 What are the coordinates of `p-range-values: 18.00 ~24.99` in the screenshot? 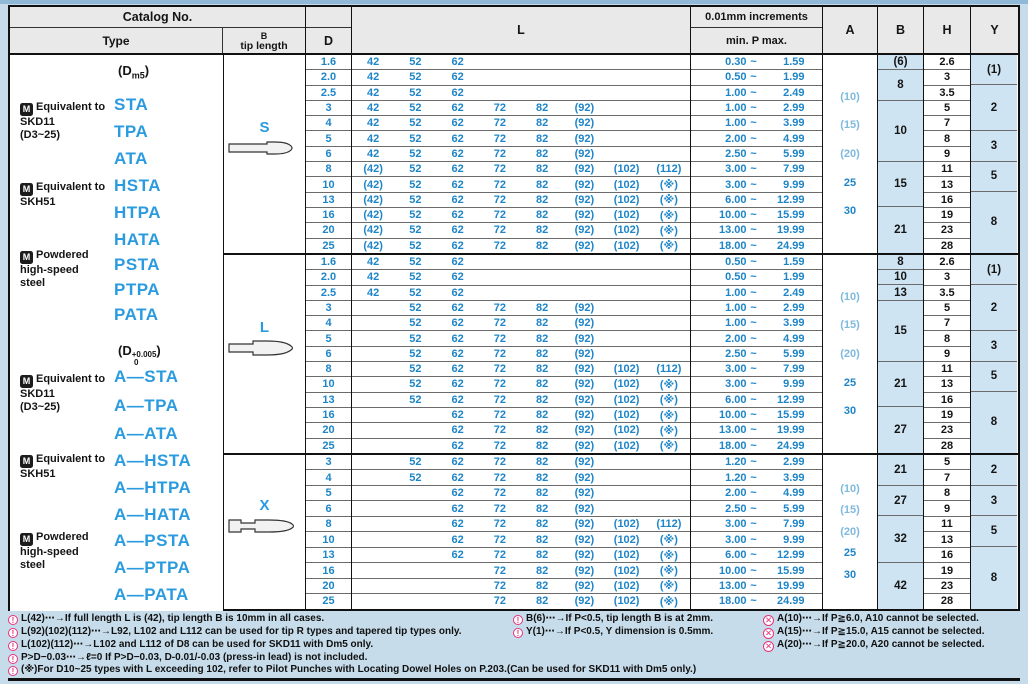 It's located at (756, 246).